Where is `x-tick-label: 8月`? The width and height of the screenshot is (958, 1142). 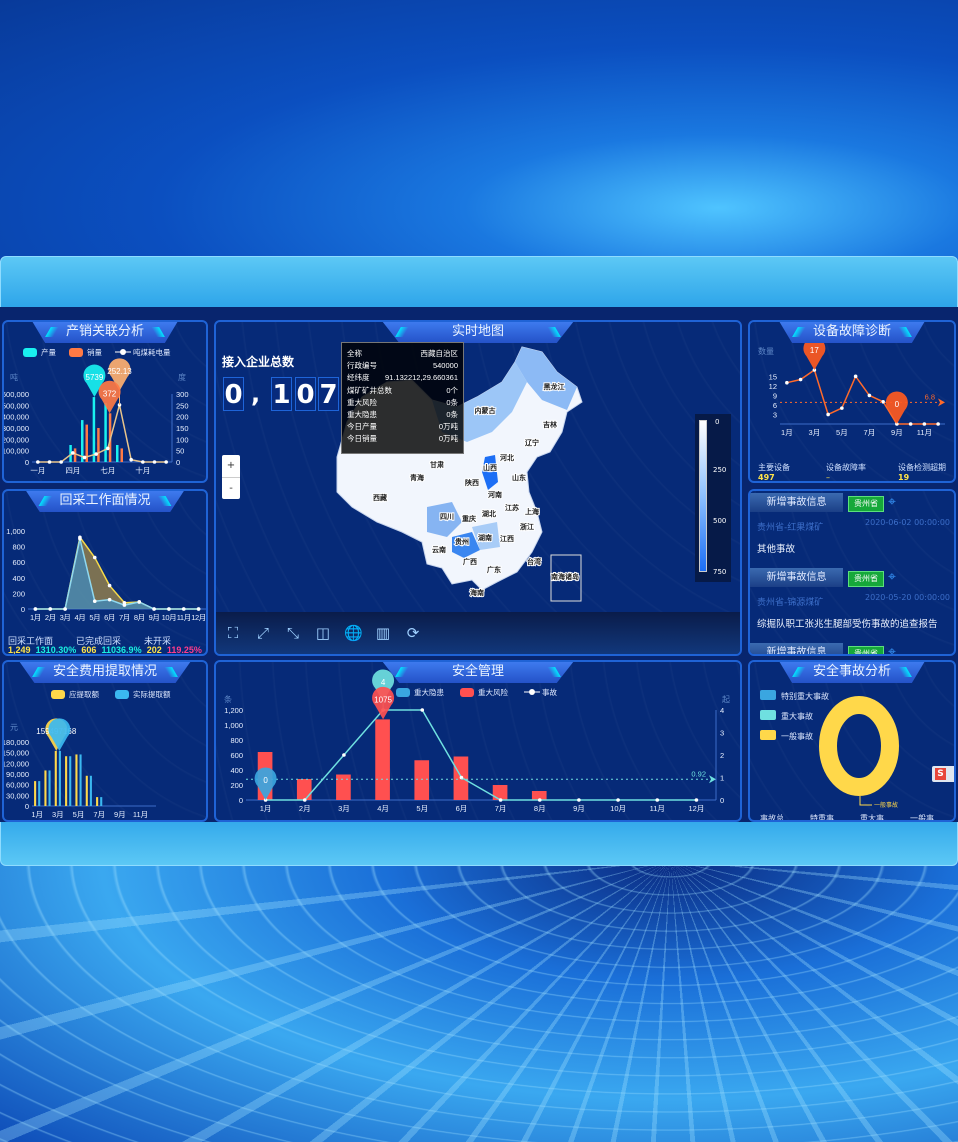 x-tick-label: 8月 is located at coordinates (540, 808).